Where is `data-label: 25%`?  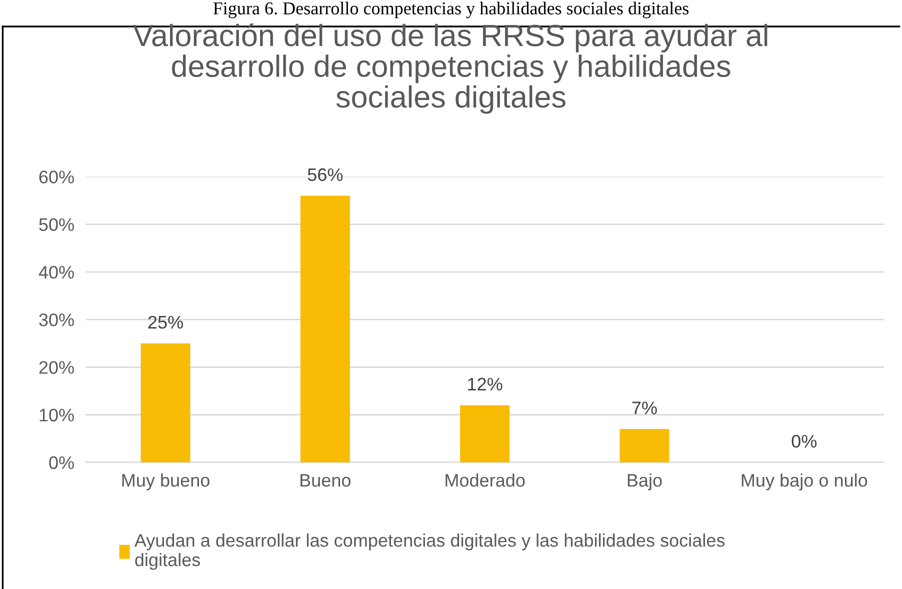 data-label: 25% is located at coordinates (165, 322).